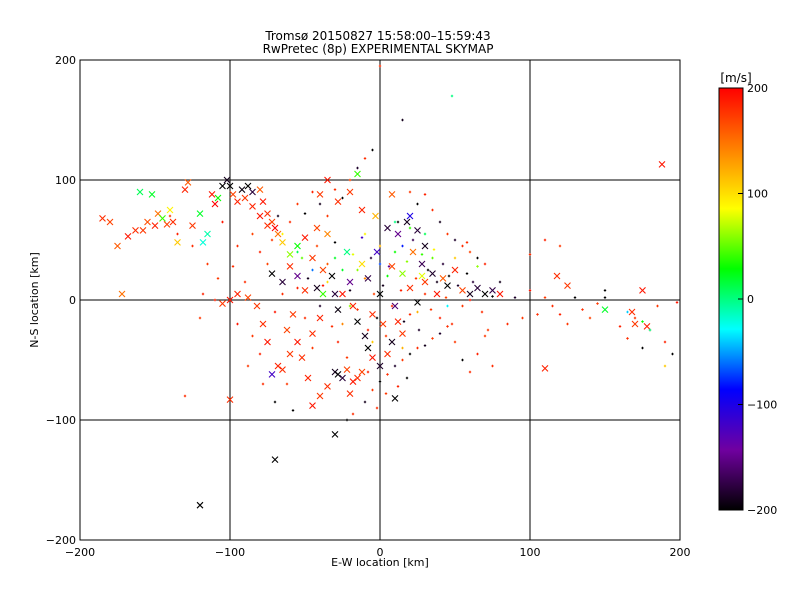 The image size is (800, 600). Describe the element at coordinates (65, 60) in the screenshot. I see `y-tick-label: 200` at that location.